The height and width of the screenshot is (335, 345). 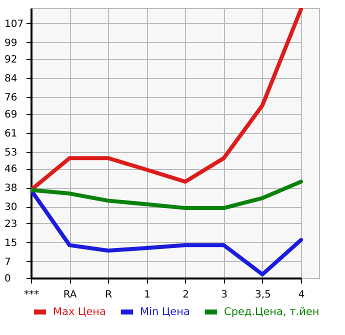 I want to click on x-tick-label: 3, so click(x=224, y=295).